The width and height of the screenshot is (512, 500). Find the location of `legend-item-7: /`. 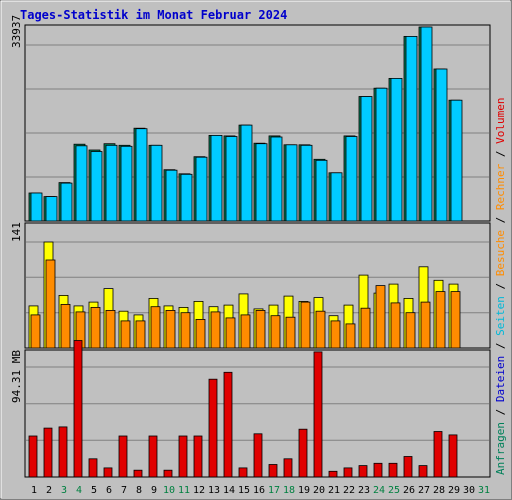

legend-item-7: / is located at coordinates (500, 223).